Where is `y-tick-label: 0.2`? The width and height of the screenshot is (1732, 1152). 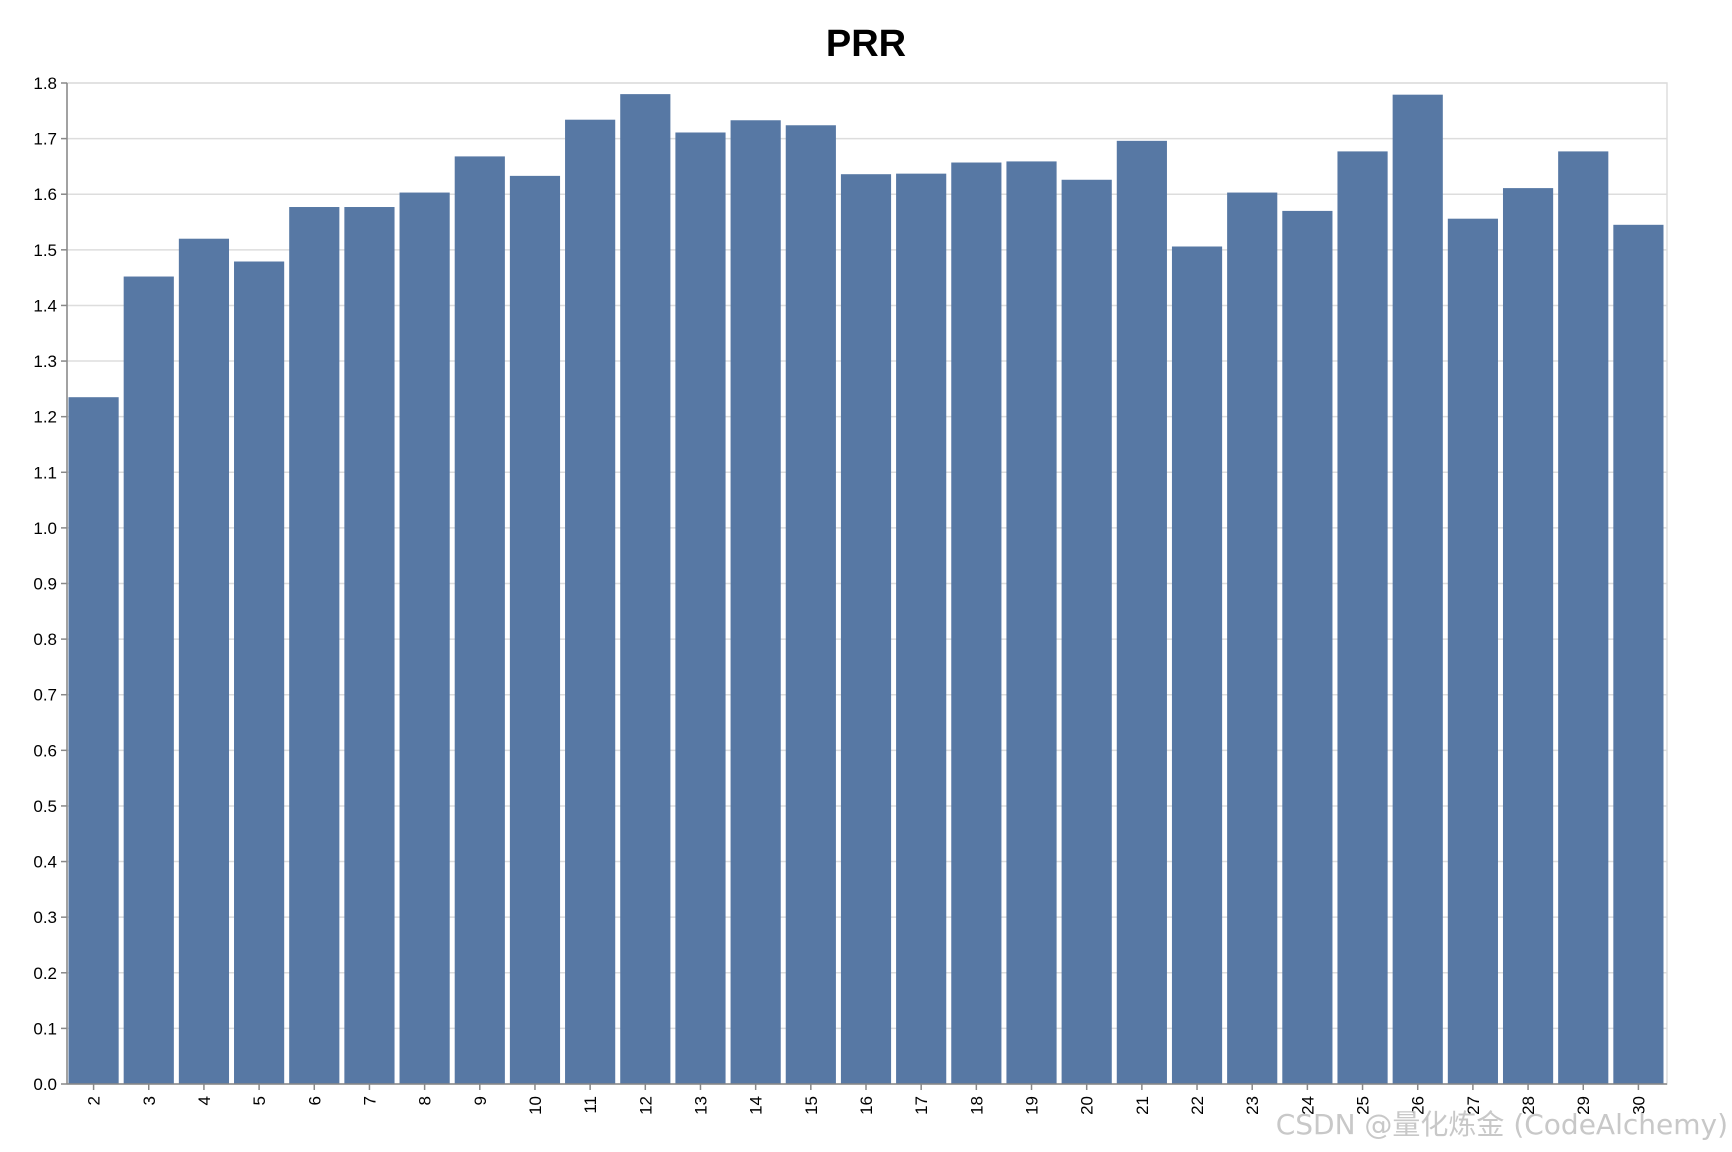
y-tick-label: 0.2 is located at coordinates (45, 973).